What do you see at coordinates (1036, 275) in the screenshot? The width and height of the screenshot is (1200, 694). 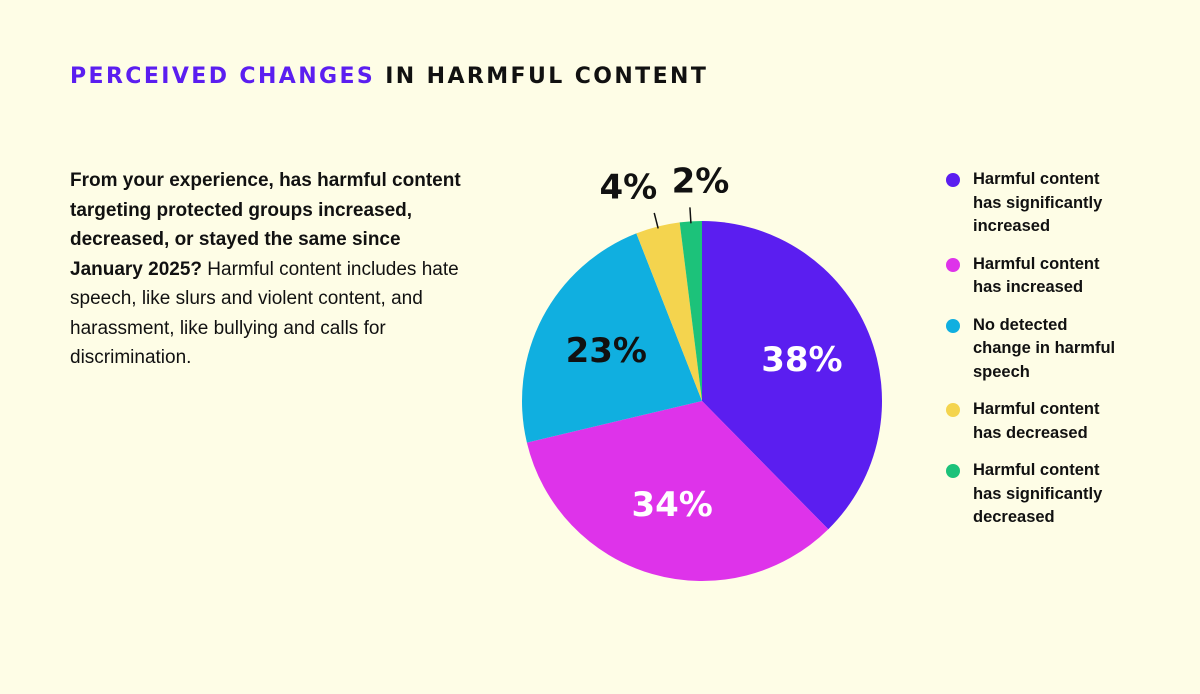 I see `legend-label: Harmful content has increased` at bounding box center [1036, 275].